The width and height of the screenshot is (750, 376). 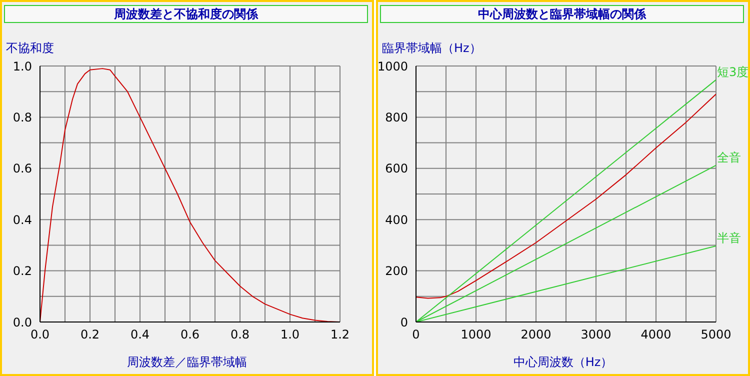 I want to click on x-tick-label: 0, so click(x=416, y=335).